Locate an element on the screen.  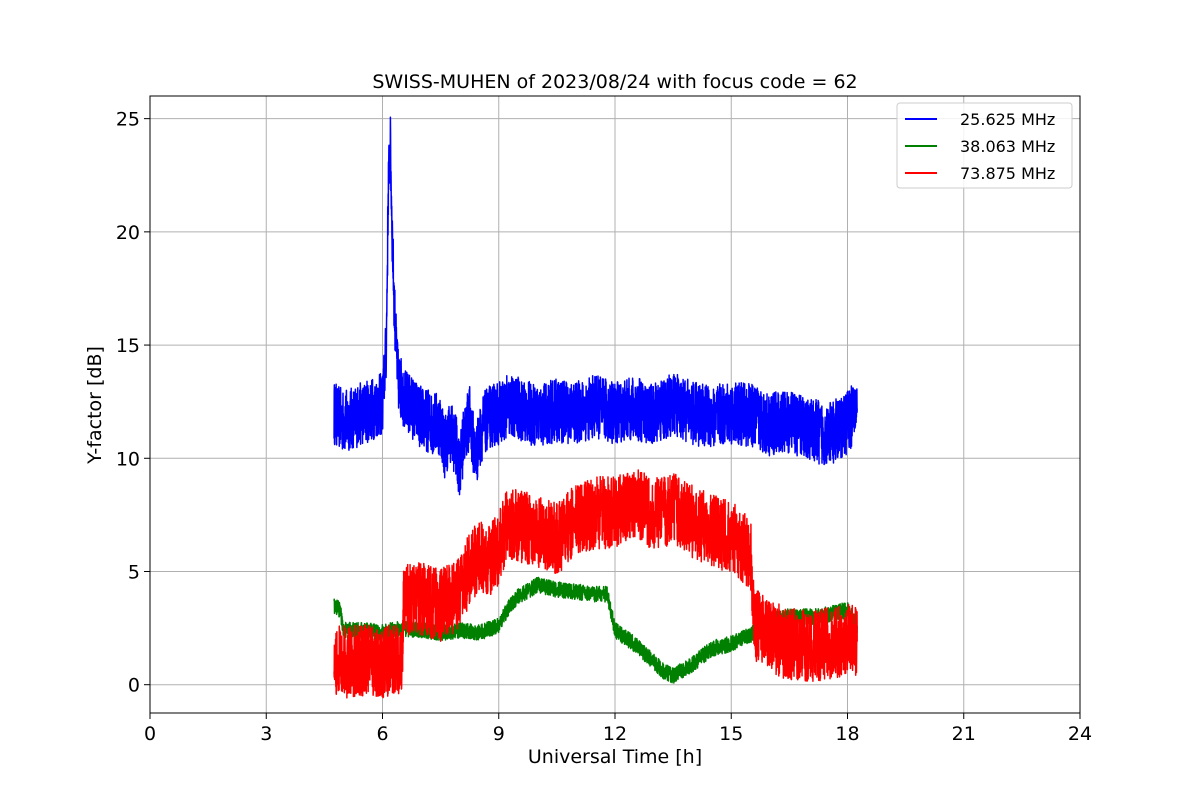
y-tick-label: 0 is located at coordinates (134, 686).